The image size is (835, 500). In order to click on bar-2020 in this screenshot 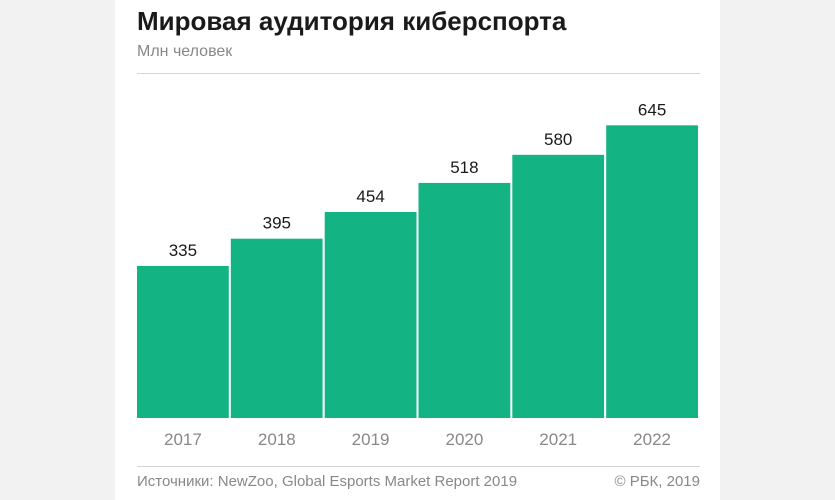, I will do `click(464, 300)`.